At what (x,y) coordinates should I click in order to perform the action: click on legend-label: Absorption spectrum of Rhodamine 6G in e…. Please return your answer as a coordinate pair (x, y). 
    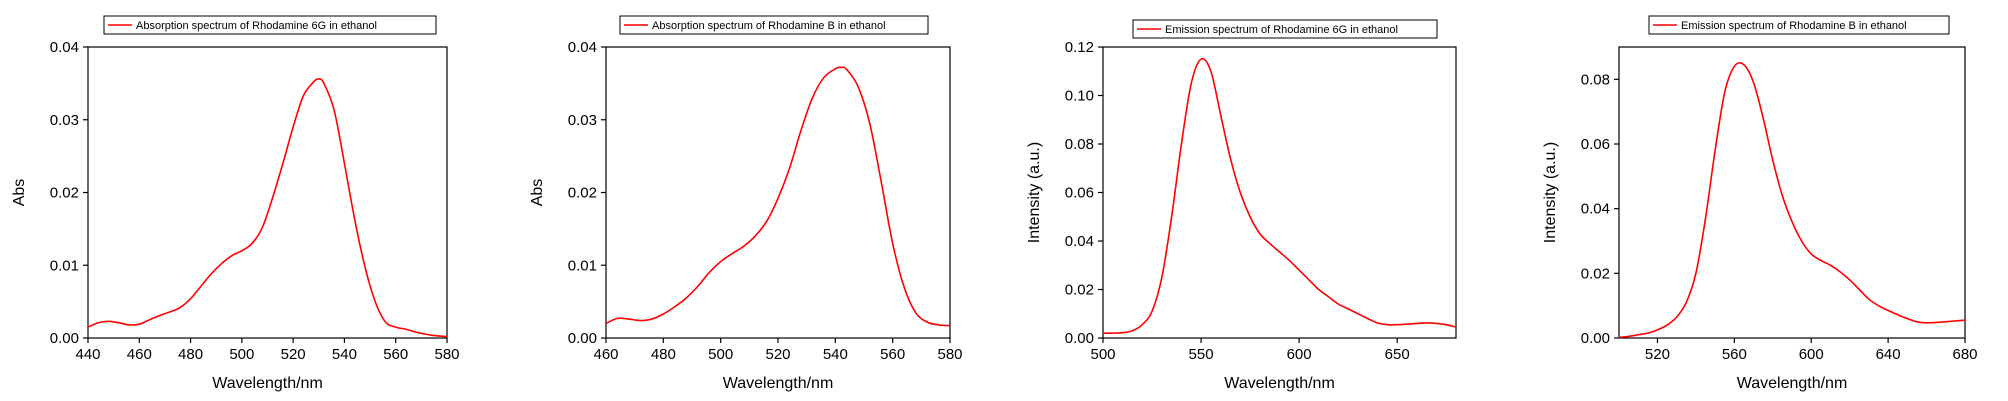
    Looking at the image, I should click on (256, 26).